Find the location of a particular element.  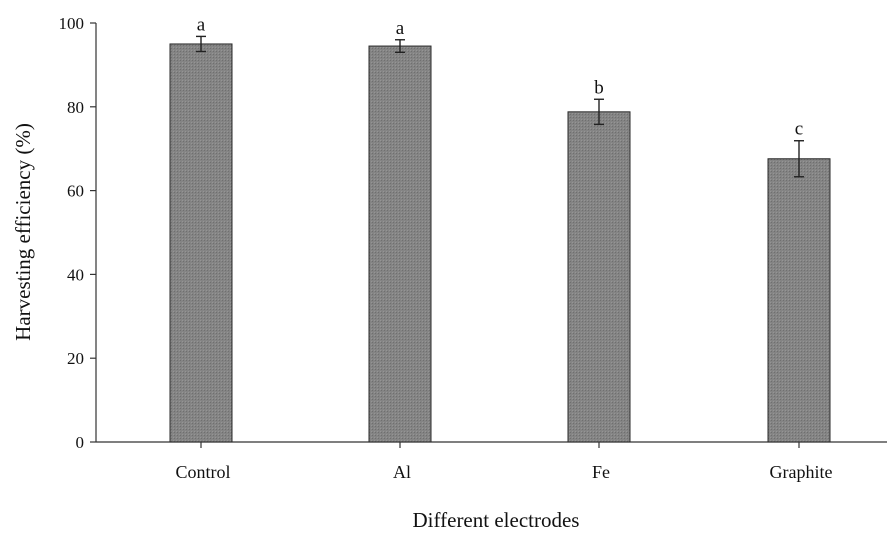

x-axis-title: Different electrodes is located at coordinates (496, 520).